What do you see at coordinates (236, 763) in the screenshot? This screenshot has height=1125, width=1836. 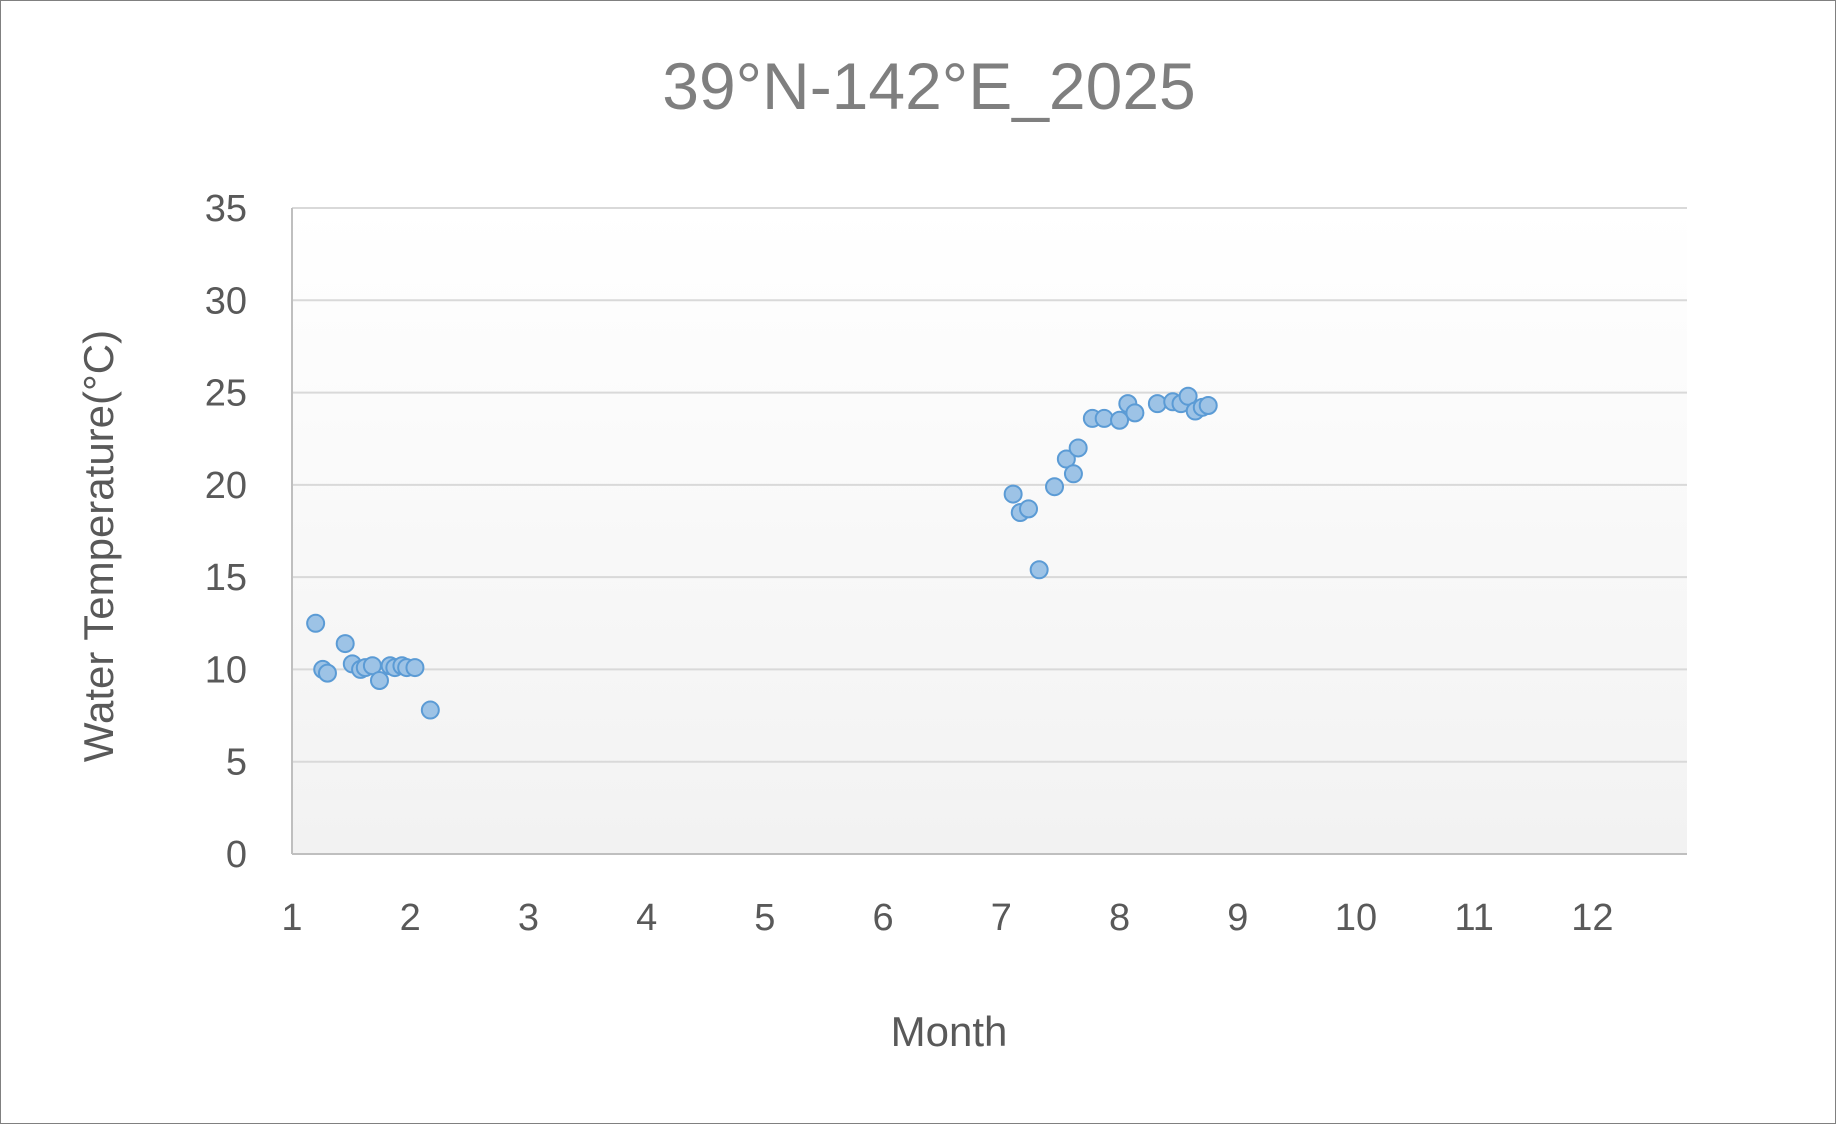 I see `y-tick-label: 5` at bounding box center [236, 763].